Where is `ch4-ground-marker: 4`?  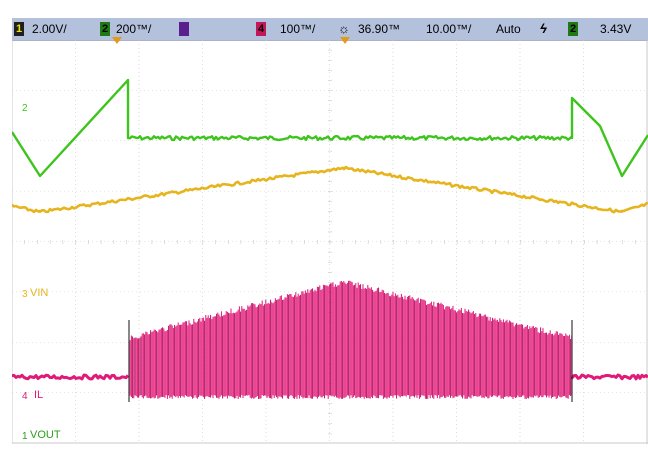
ch4-ground-marker: 4 is located at coordinates (25, 396).